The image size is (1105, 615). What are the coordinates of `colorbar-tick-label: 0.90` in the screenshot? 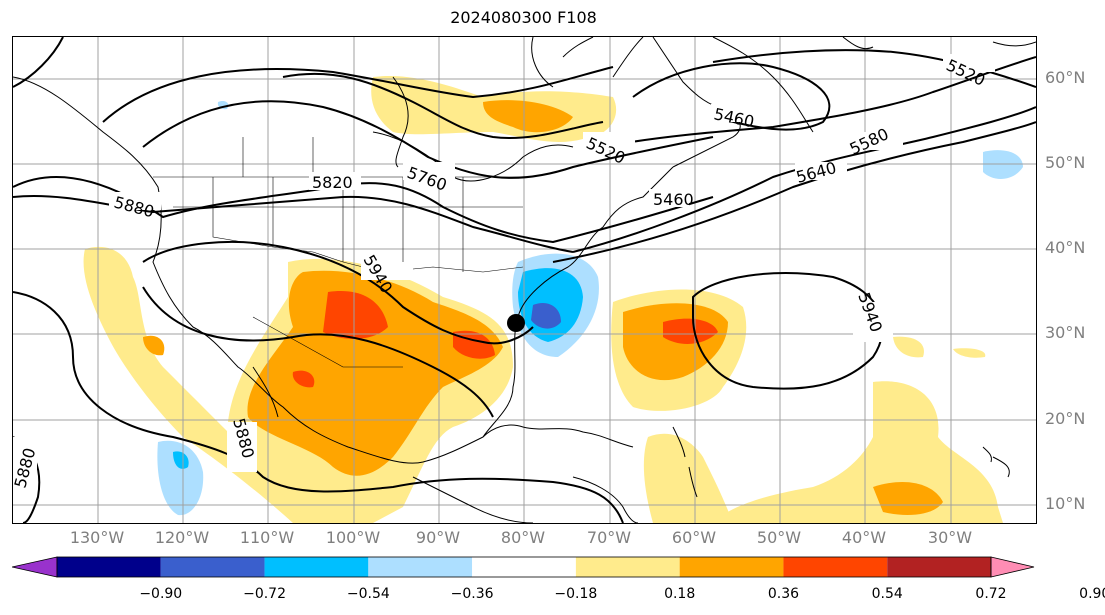 It's located at (1092, 594).